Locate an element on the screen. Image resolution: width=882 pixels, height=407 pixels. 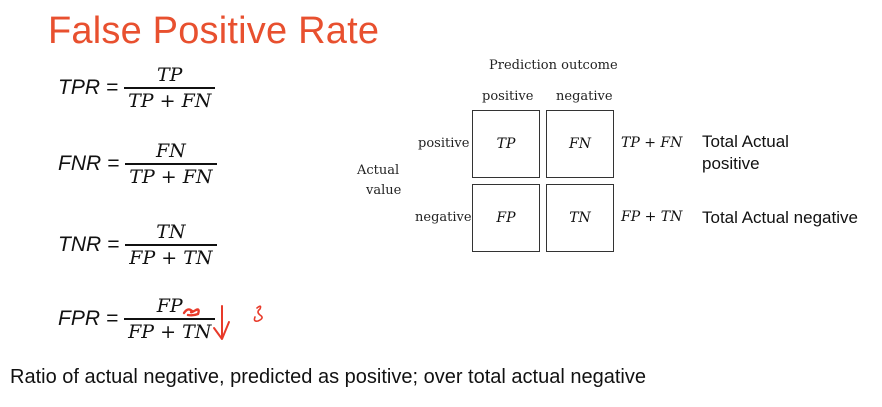
tnr-label: TNR = is located at coordinates (89, 244).